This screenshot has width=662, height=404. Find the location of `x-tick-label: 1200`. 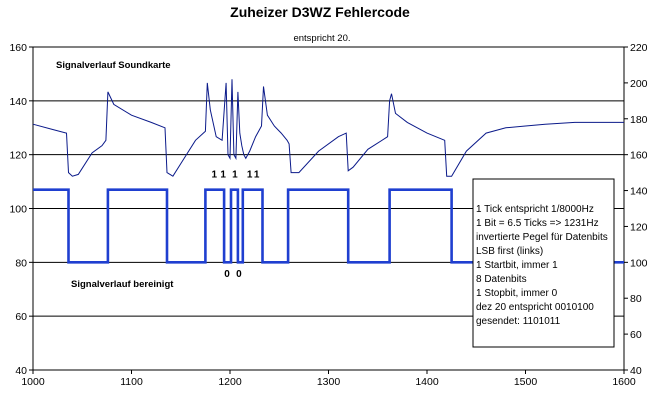

x-tick-label: 1200 is located at coordinates (230, 382).